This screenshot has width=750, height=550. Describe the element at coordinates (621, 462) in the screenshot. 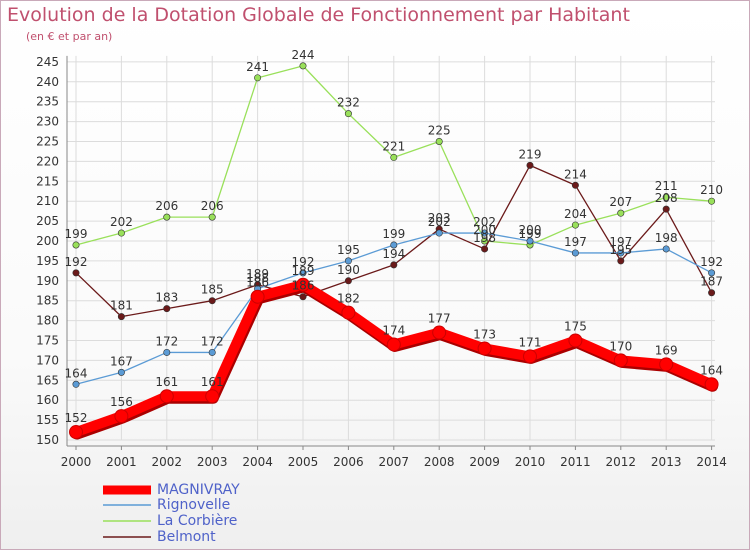

I see `x-tick-label: 2012` at that location.